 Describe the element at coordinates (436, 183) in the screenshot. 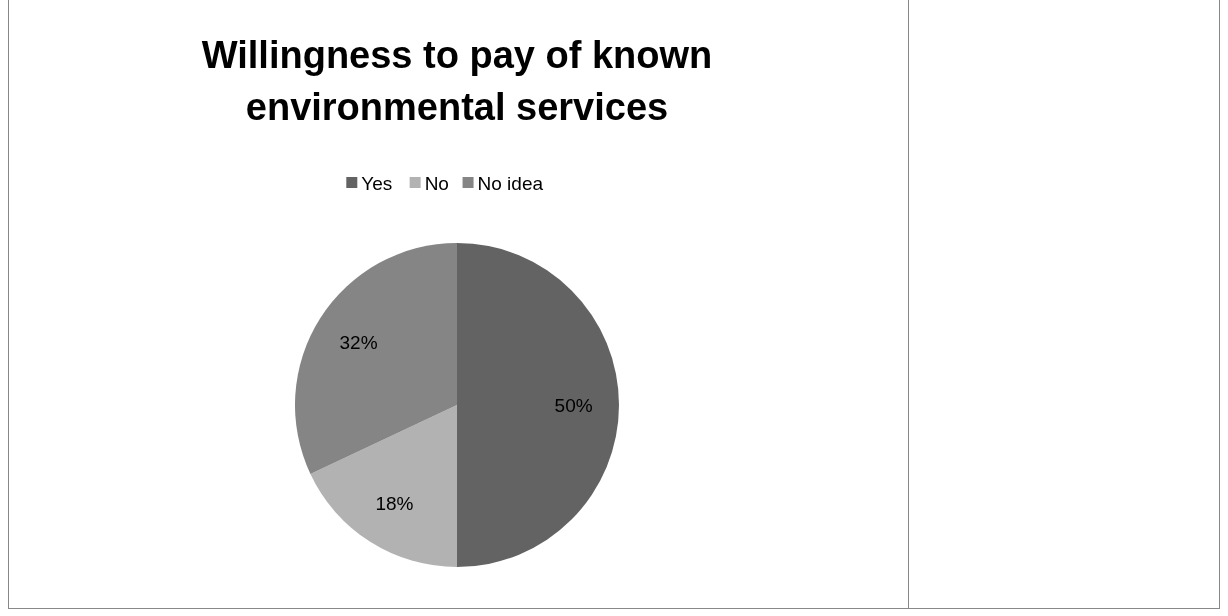

I see `legend-label: No` at that location.